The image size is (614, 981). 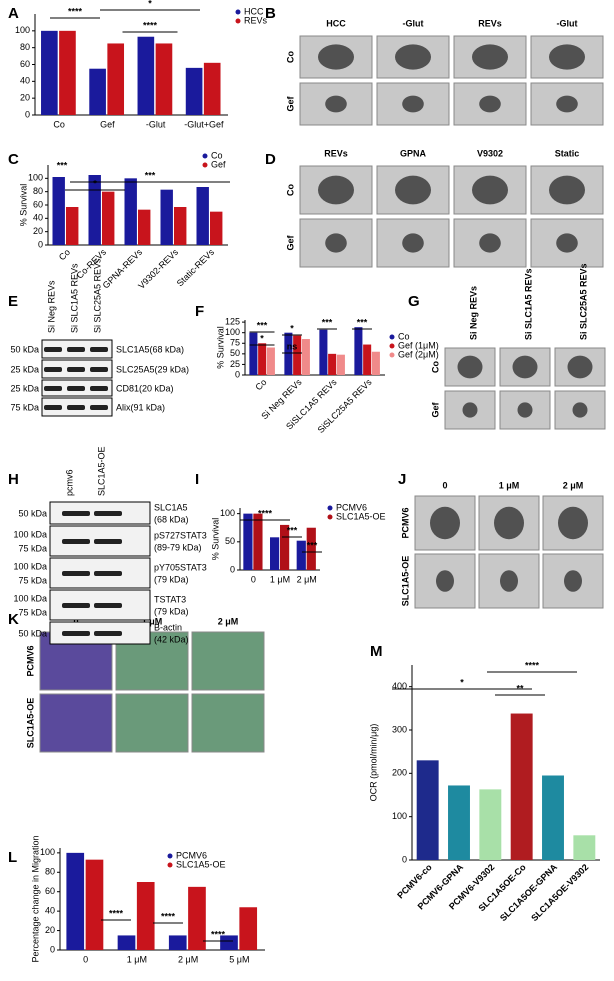 What do you see at coordinates (418, 354) in the screenshot?
I see `legend-label: Gef (2μM)` at bounding box center [418, 354].